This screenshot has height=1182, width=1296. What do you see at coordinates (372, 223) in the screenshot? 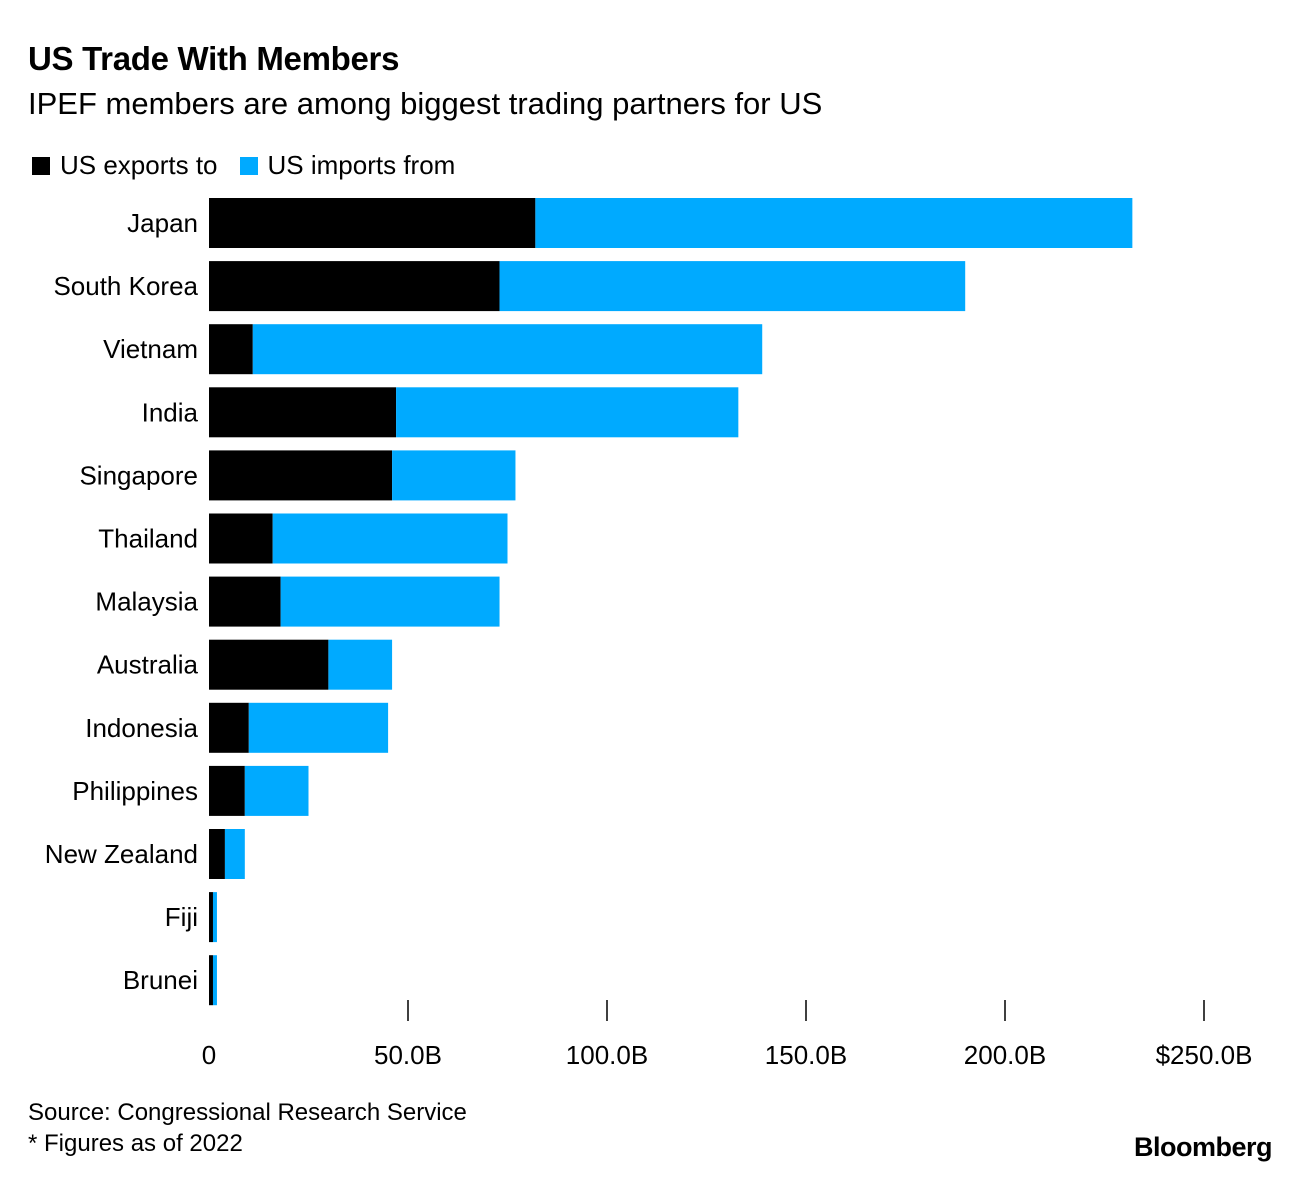
I see `bar-exports-japan` at bounding box center [372, 223].